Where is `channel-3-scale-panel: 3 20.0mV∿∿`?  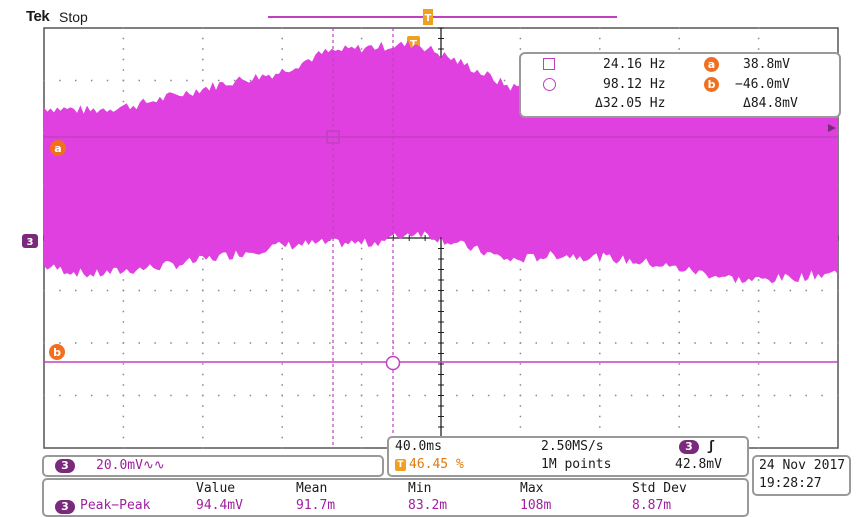
channel-3-scale-panel: 3 20.0mV∿∿ is located at coordinates (213, 466).